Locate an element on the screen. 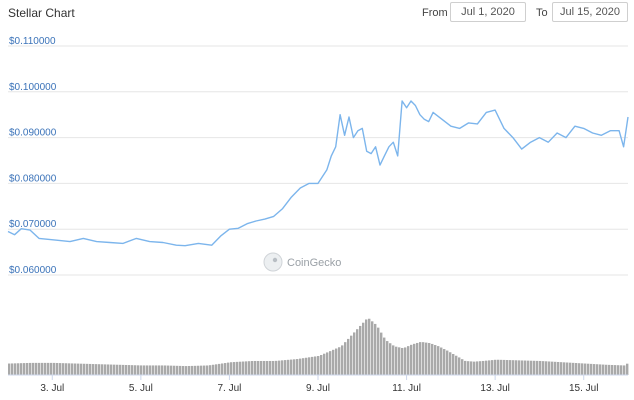  x-tick-label: 3. Jul is located at coordinates (52, 388).